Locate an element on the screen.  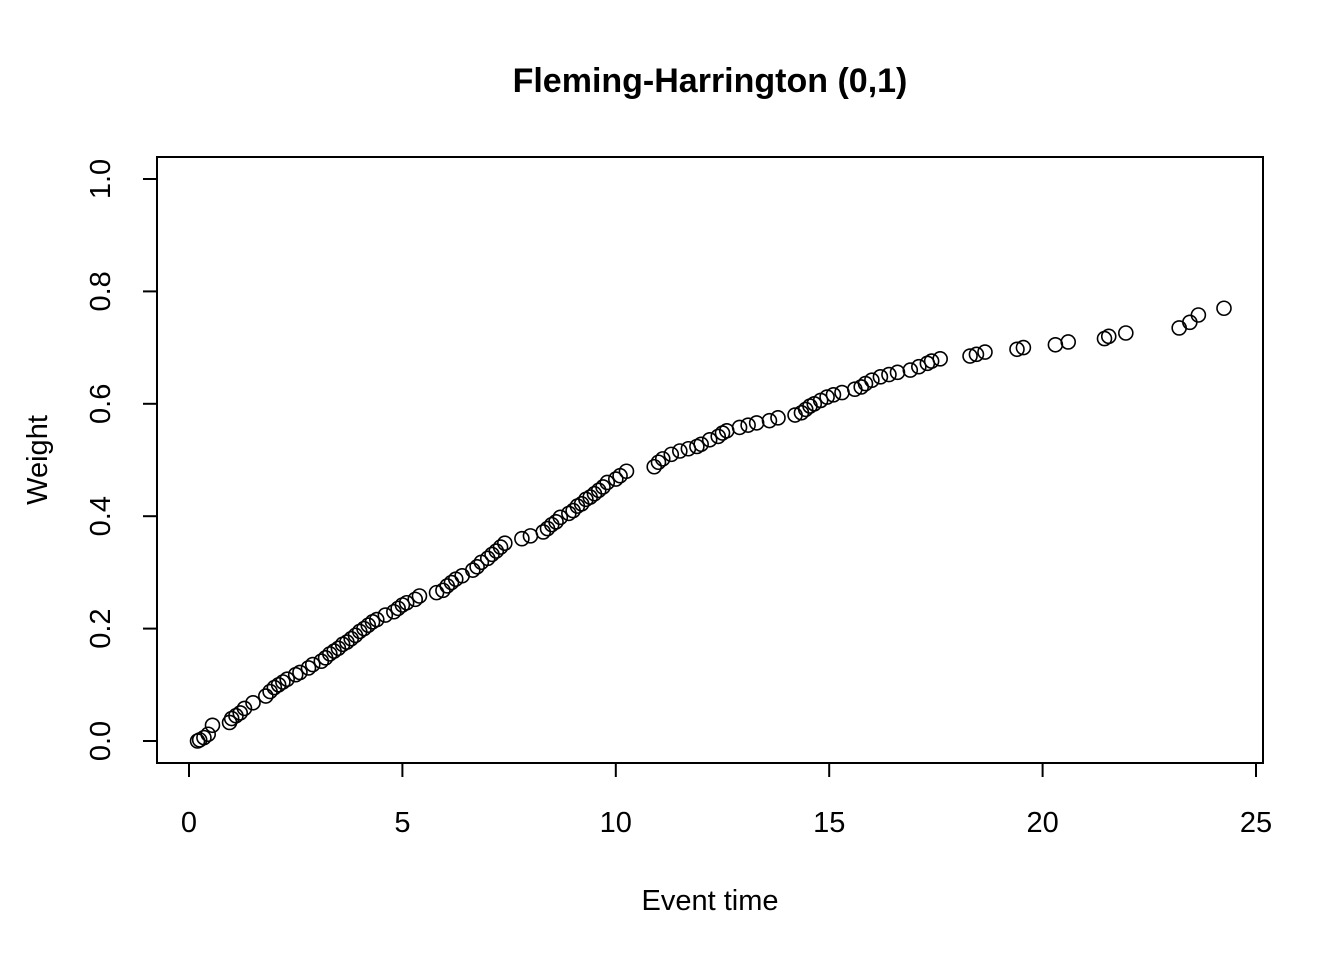
y-tick-label: 1.0 is located at coordinates (101, 179).